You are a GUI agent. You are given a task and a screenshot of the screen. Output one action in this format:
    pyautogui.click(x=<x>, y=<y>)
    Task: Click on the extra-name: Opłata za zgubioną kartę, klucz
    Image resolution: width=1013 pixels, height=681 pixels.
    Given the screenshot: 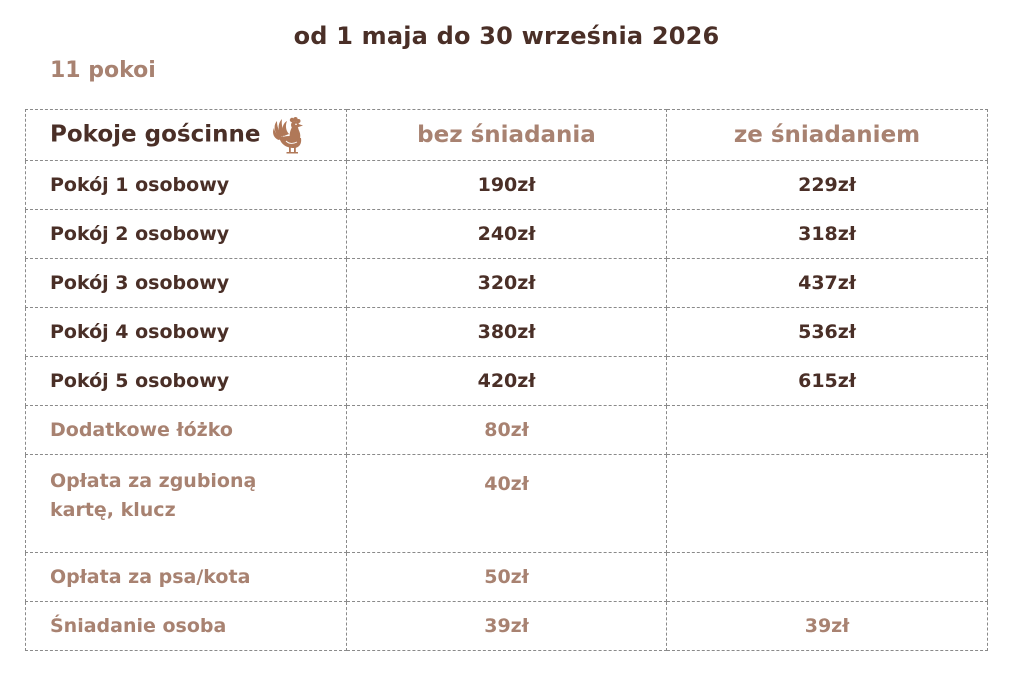 What is the action you would take?
    pyautogui.click(x=186, y=503)
    